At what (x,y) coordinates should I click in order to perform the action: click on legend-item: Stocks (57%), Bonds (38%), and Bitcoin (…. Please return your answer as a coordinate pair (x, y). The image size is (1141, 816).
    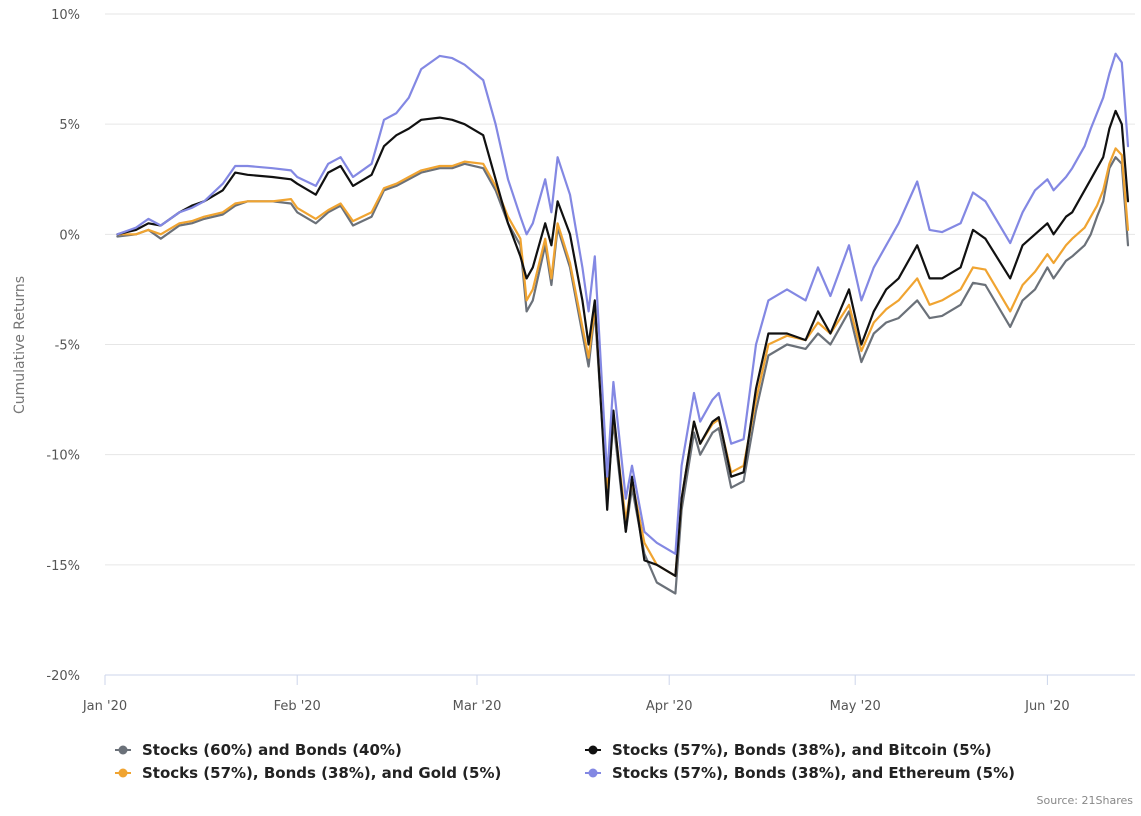
    Looking at the image, I should click on (788, 750).